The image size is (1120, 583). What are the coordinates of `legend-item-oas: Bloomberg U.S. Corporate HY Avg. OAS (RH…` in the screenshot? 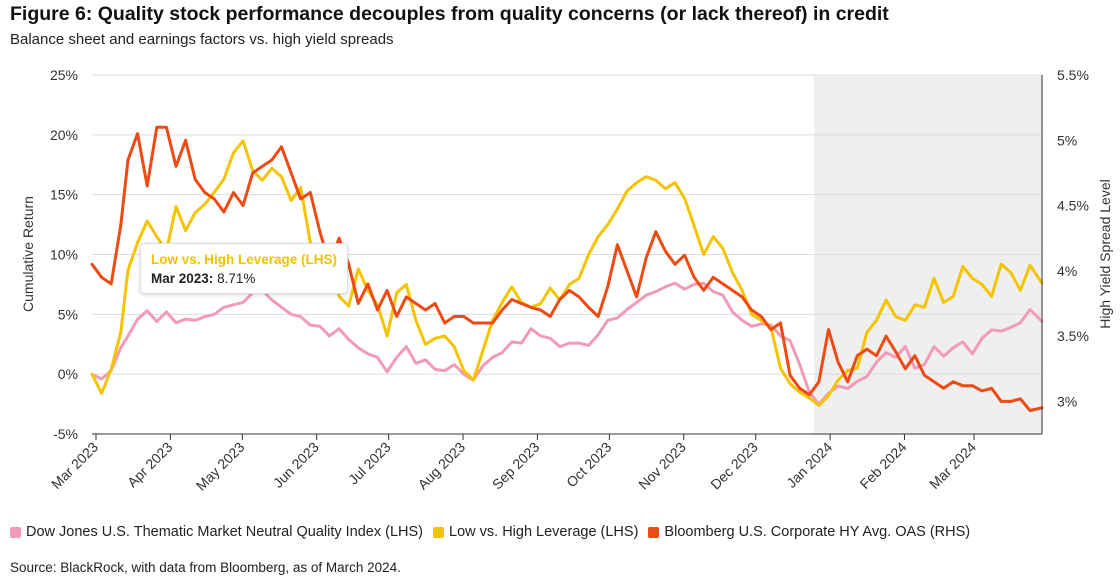 It's located at (809, 532).